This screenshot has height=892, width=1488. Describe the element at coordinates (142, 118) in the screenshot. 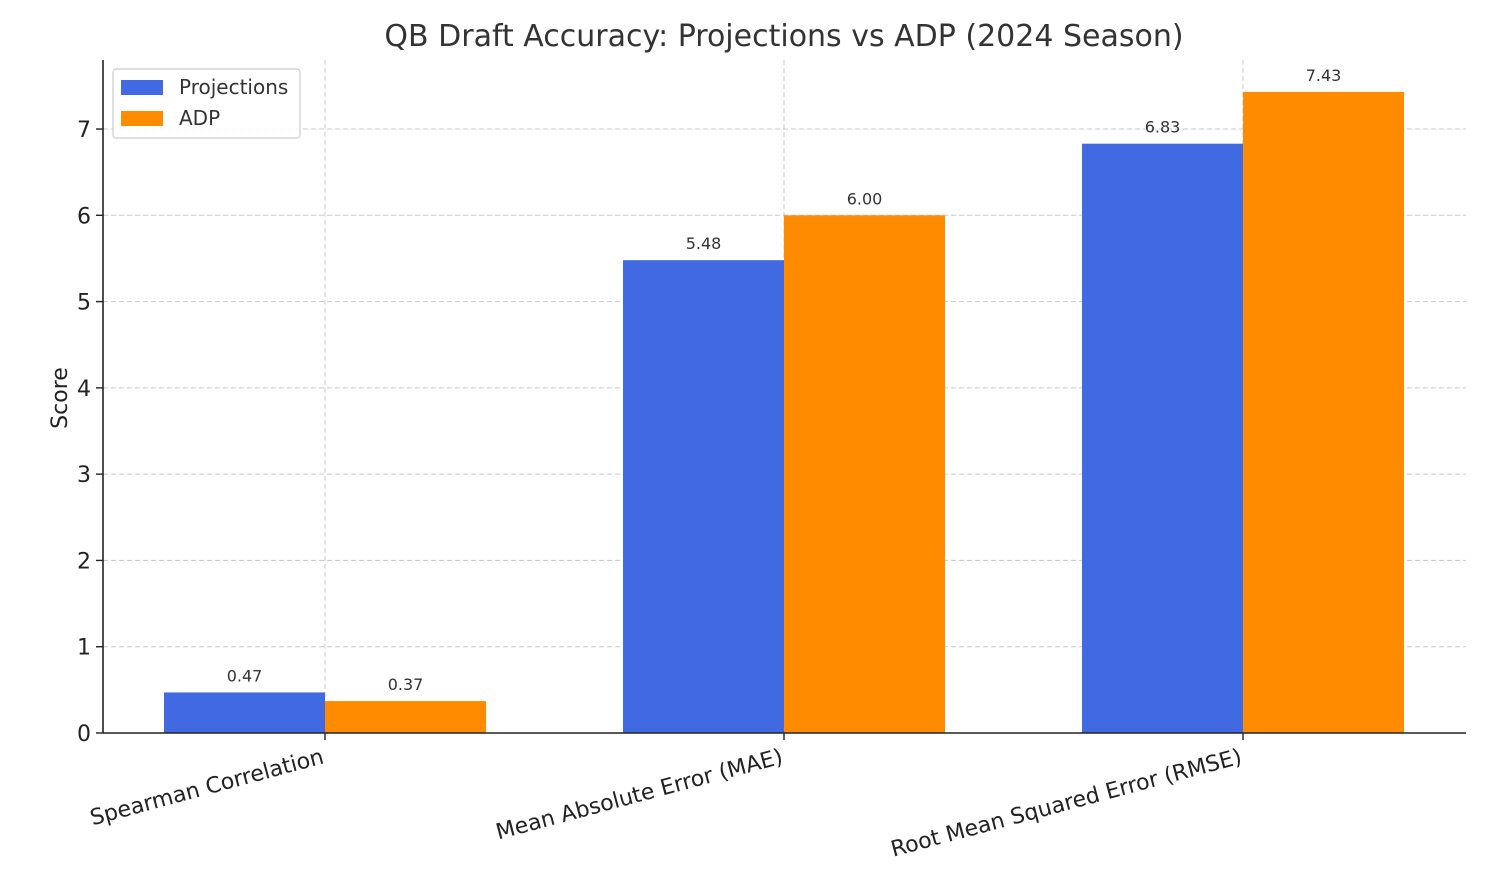

I see `legend-swatch-adp` at that location.